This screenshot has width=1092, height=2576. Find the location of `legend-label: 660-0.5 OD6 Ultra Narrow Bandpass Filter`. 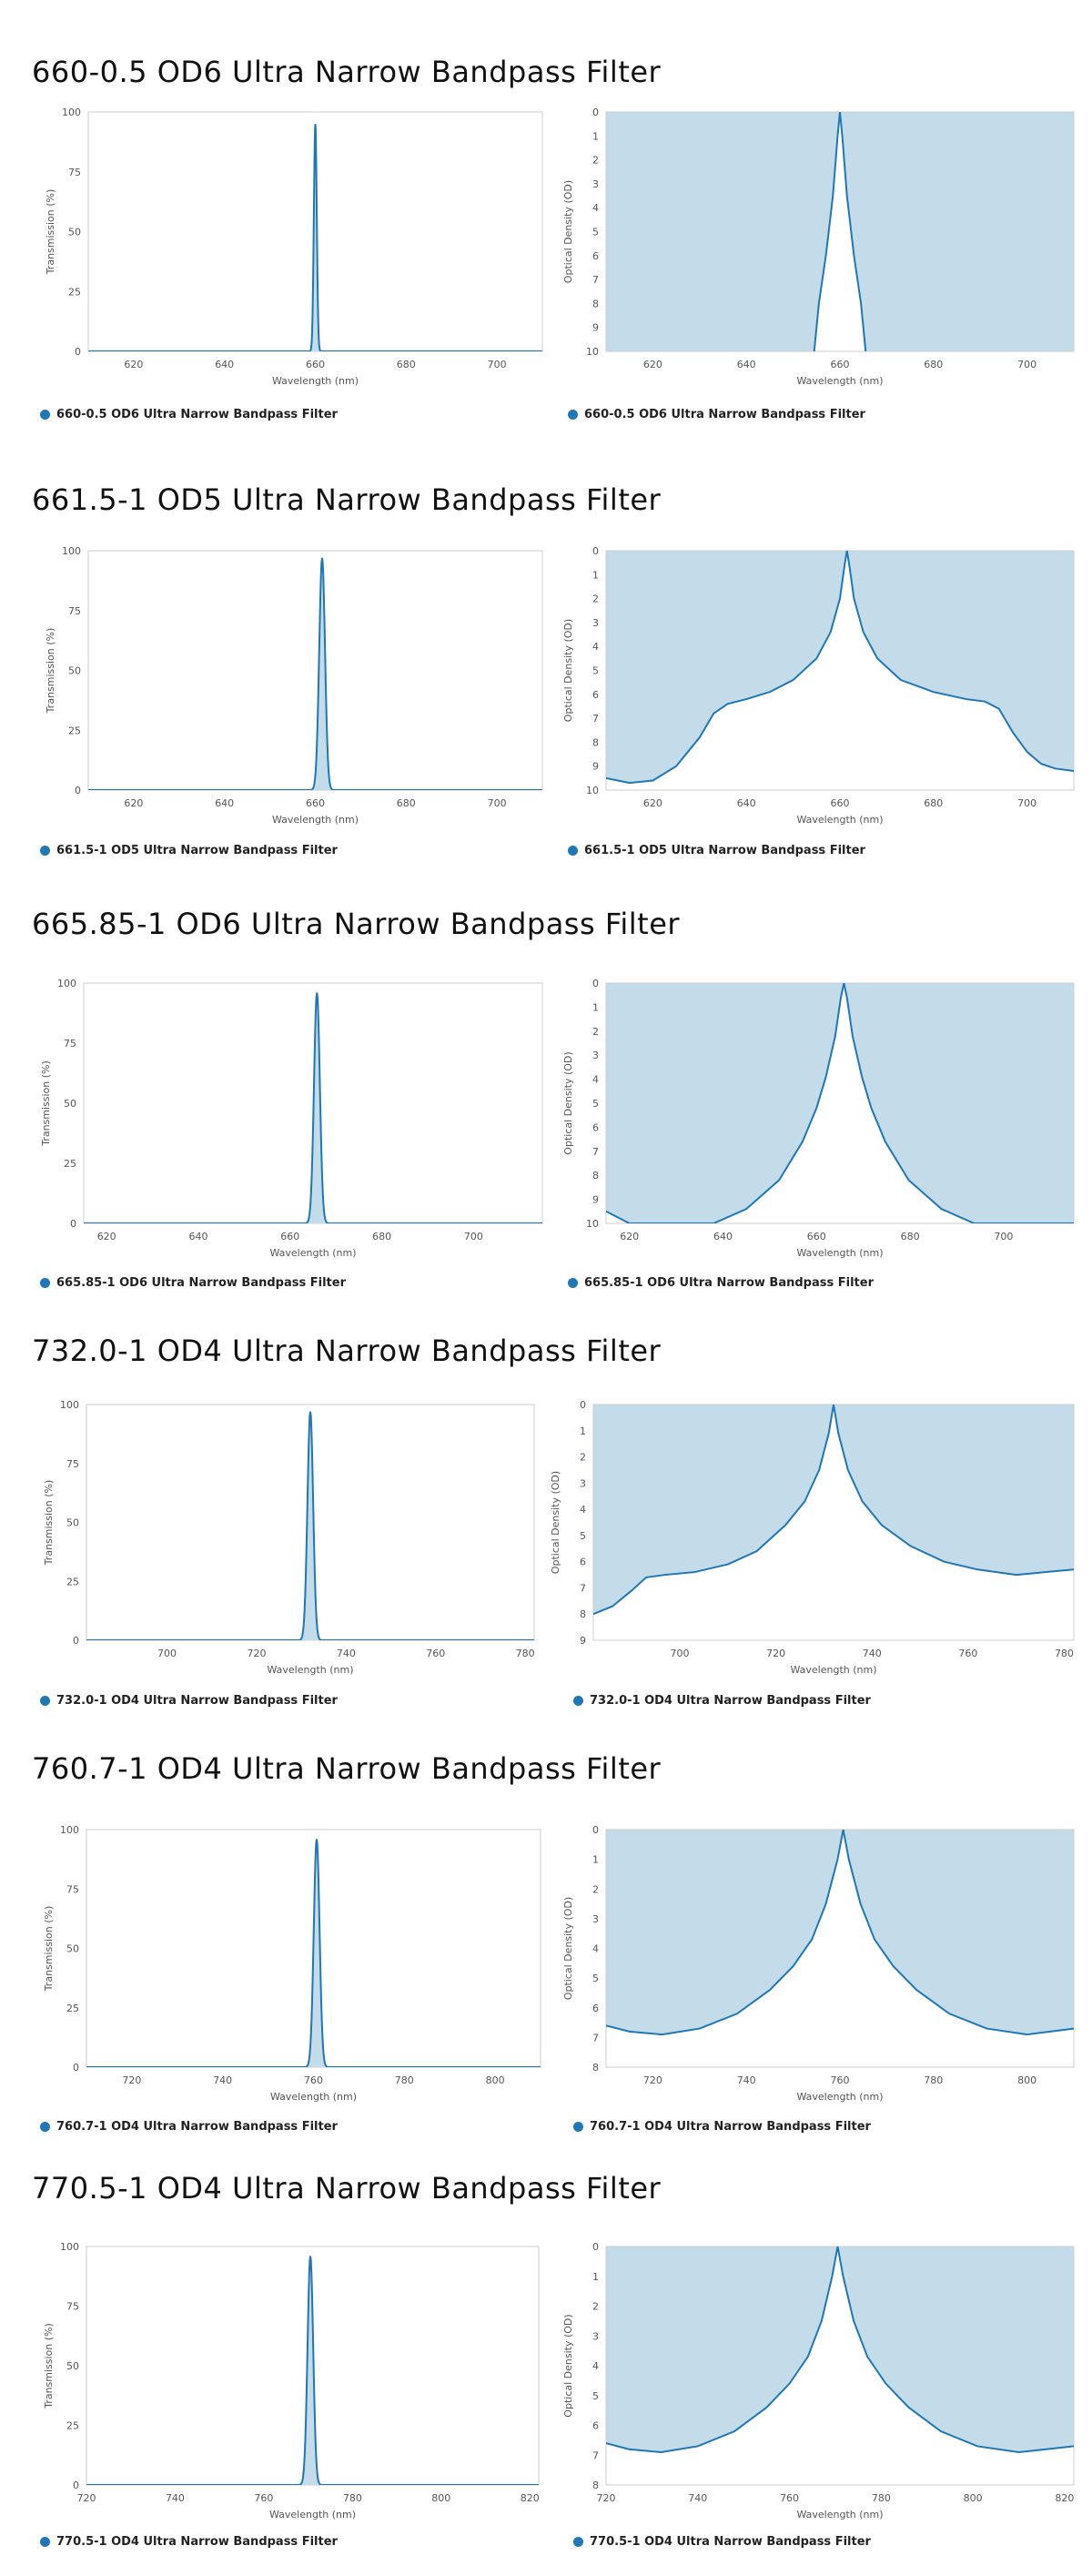

legend-label: 660-0.5 OD6 Ultra Narrow Bandpass Filter is located at coordinates (197, 414).